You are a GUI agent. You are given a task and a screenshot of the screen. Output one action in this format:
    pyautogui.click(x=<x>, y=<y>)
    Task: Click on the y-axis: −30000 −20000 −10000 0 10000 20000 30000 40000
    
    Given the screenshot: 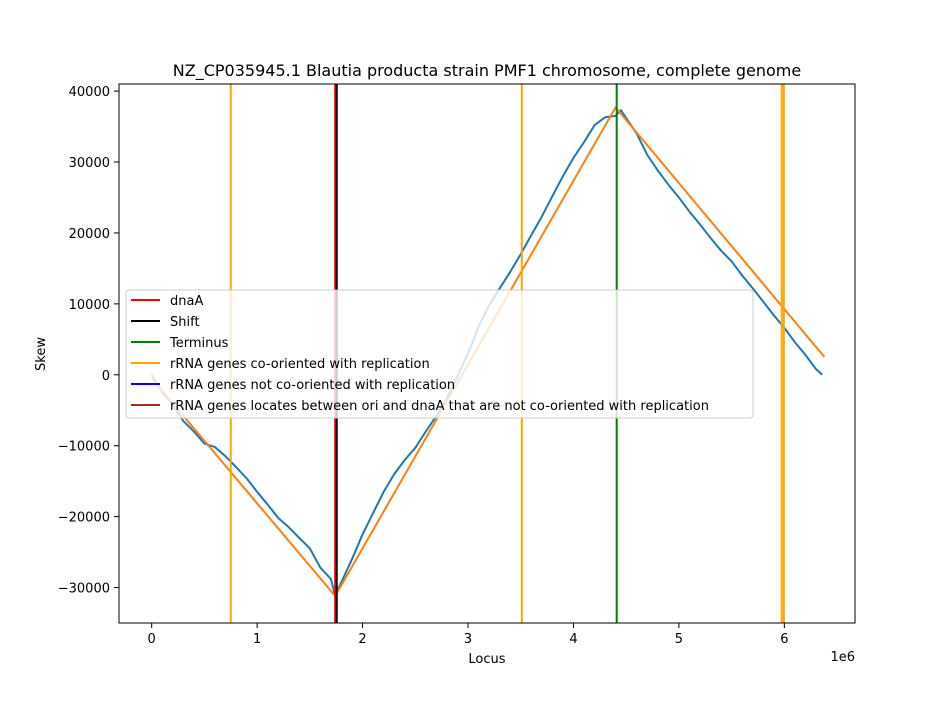 What is the action you would take?
    pyautogui.click(x=88, y=341)
    